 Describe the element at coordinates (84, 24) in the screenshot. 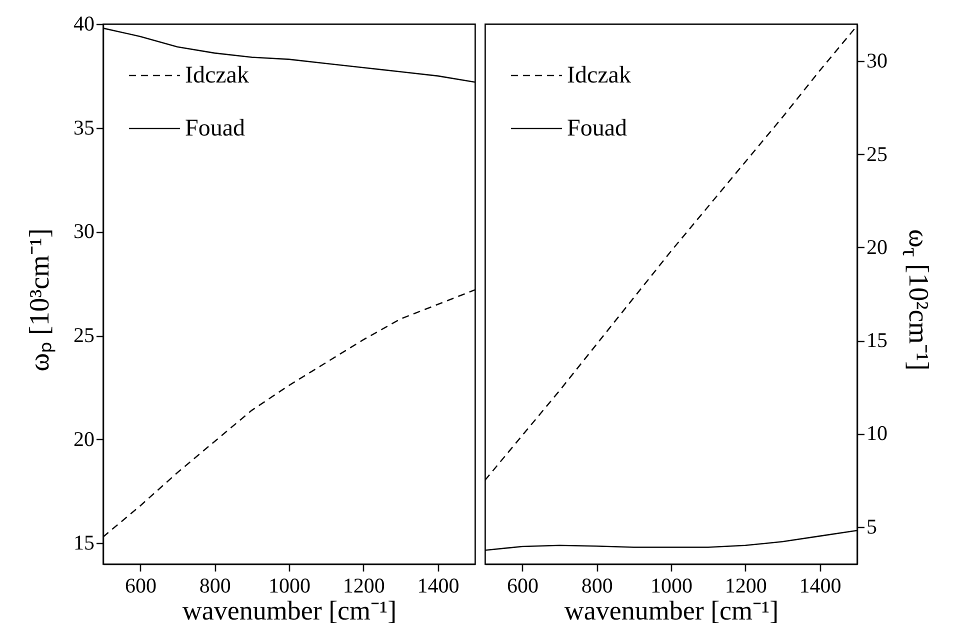

I see `y-tick-label: 40` at that location.